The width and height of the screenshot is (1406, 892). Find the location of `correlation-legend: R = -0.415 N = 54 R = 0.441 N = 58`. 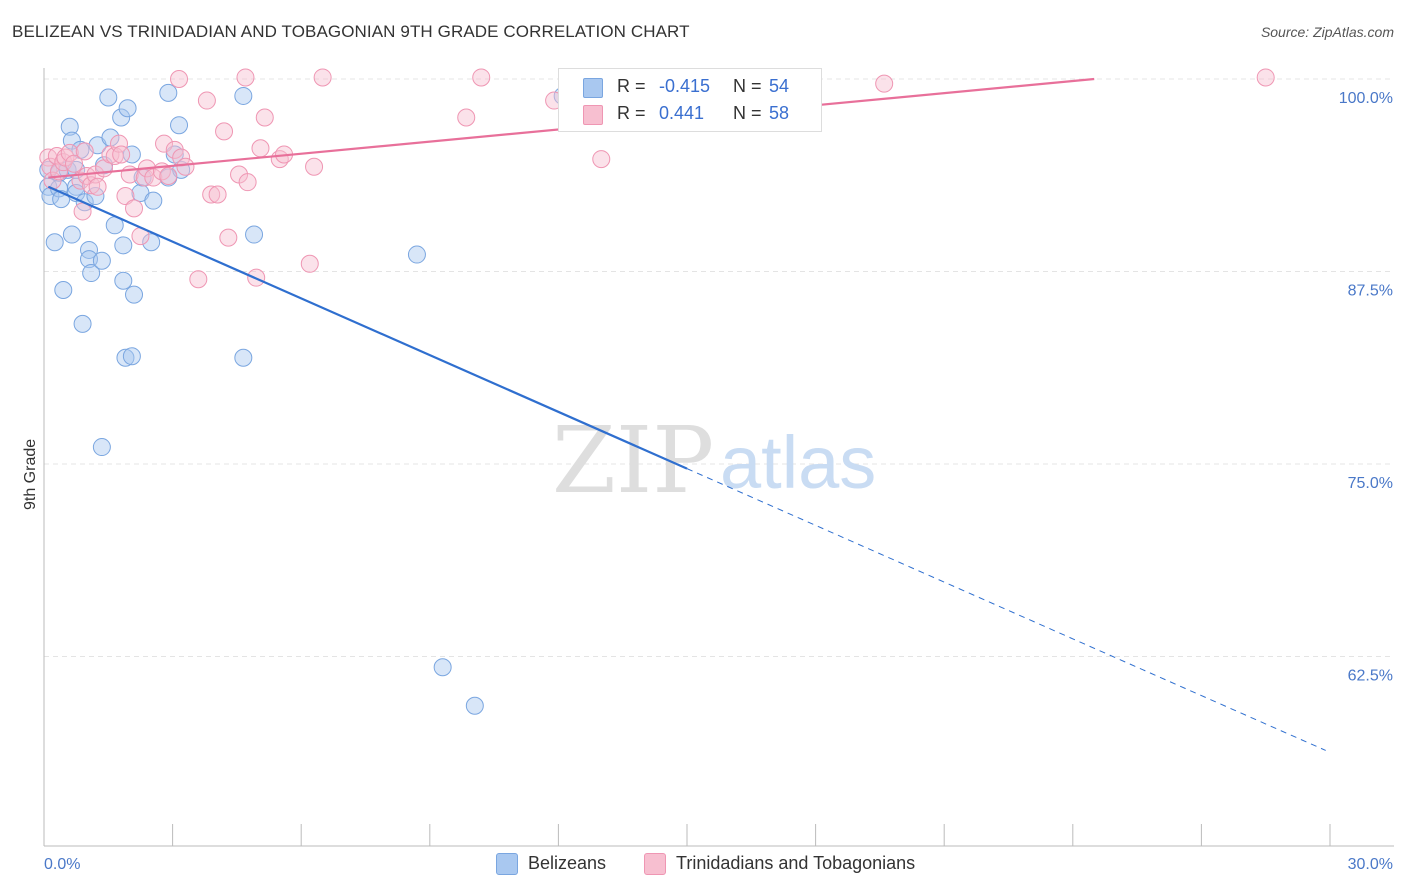

correlation-legend: R = -0.415 N = 54 R = 0.441 N = 58 is located at coordinates (690, 100).